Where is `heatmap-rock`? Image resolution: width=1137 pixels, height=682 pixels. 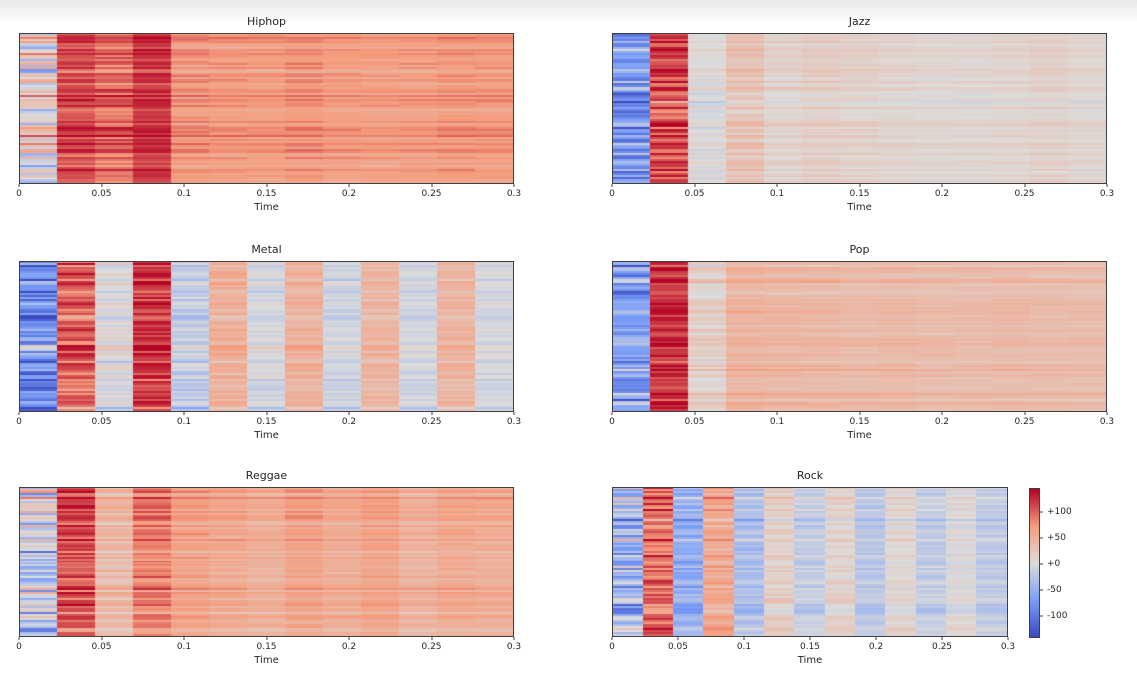 heatmap-rock is located at coordinates (810, 562).